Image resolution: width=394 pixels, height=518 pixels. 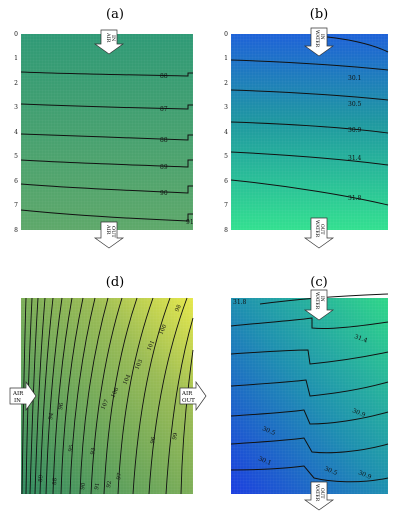 I want to click on panel-b-label: (b), so click(x=319, y=14).